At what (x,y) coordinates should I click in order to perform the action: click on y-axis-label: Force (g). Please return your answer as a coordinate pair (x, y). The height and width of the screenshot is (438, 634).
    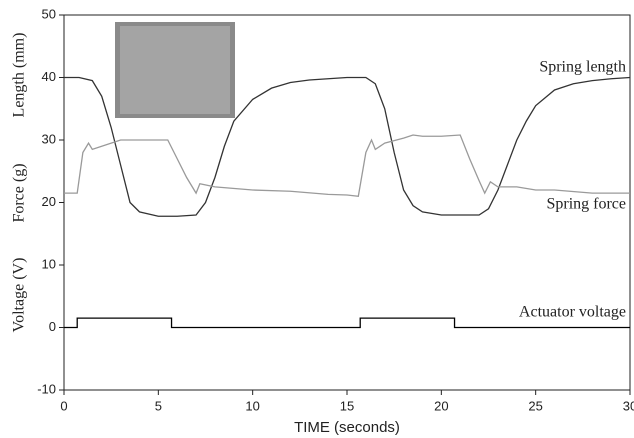
    Looking at the image, I should click on (19, 192).